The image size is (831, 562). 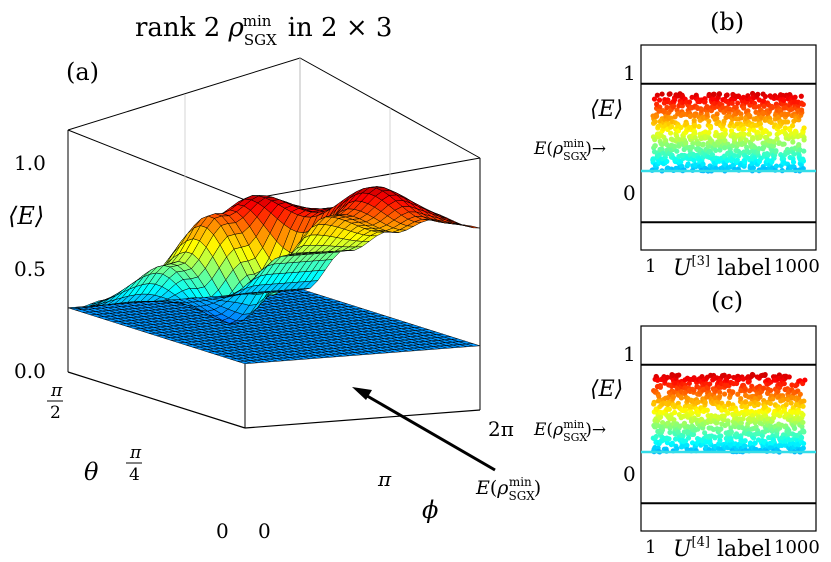 What do you see at coordinates (722, 548) in the screenshot?
I see `x-axis-label: U[4] label` at bounding box center [722, 548].